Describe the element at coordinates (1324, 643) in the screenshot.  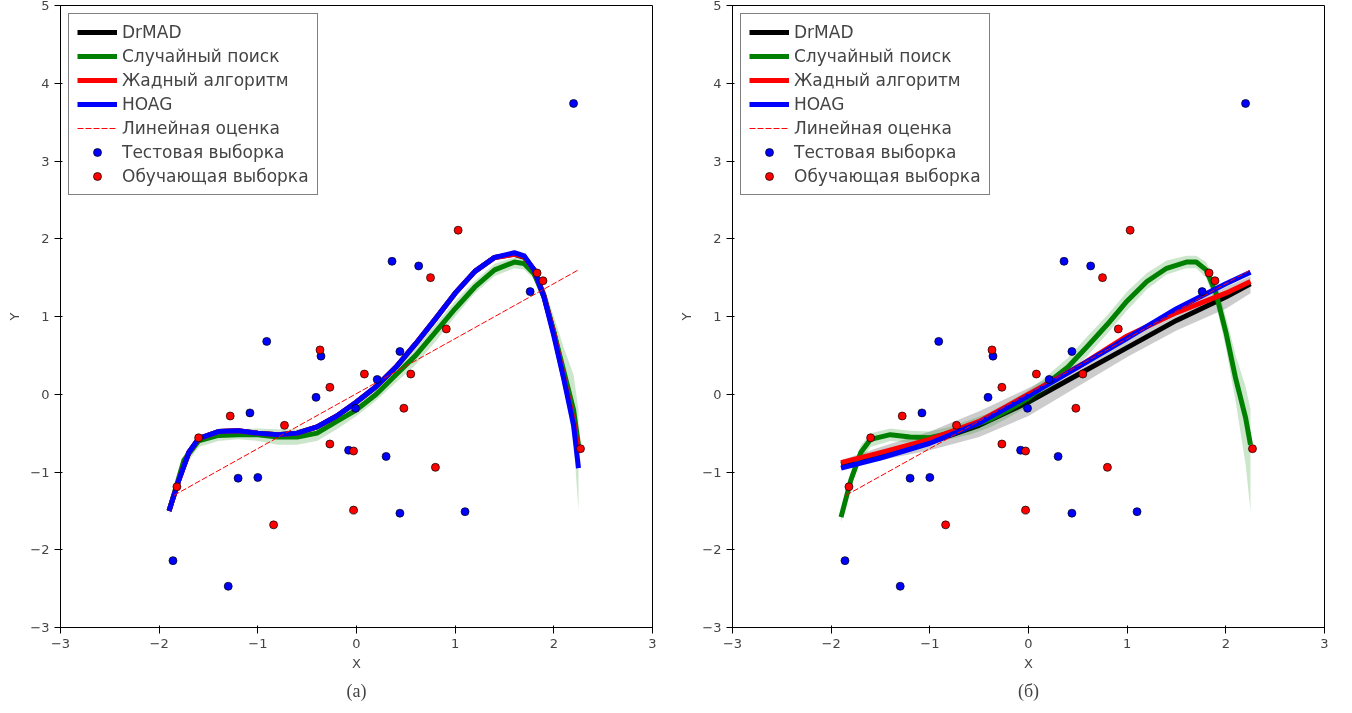
I see `x-tick-label: 3` at that location.